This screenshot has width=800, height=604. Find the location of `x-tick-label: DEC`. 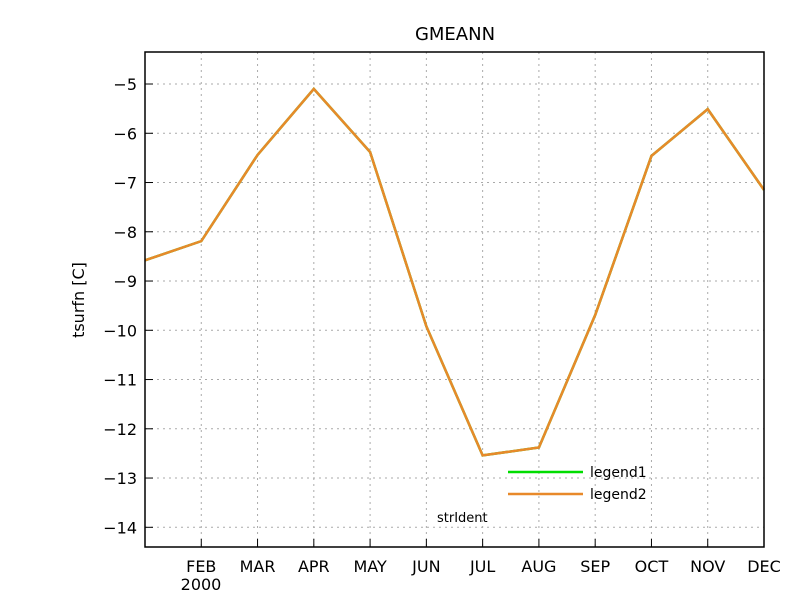

x-tick-label: DEC is located at coordinates (764, 566).